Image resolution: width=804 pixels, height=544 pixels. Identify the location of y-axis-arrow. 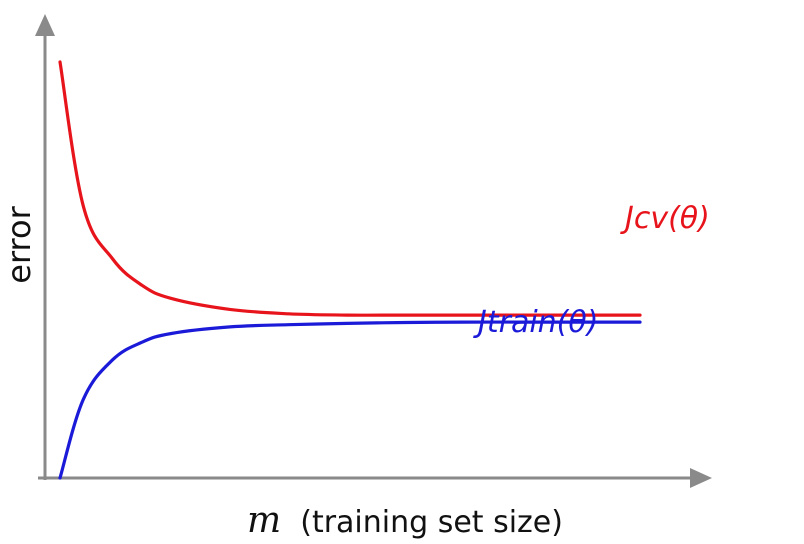
(45, 25).